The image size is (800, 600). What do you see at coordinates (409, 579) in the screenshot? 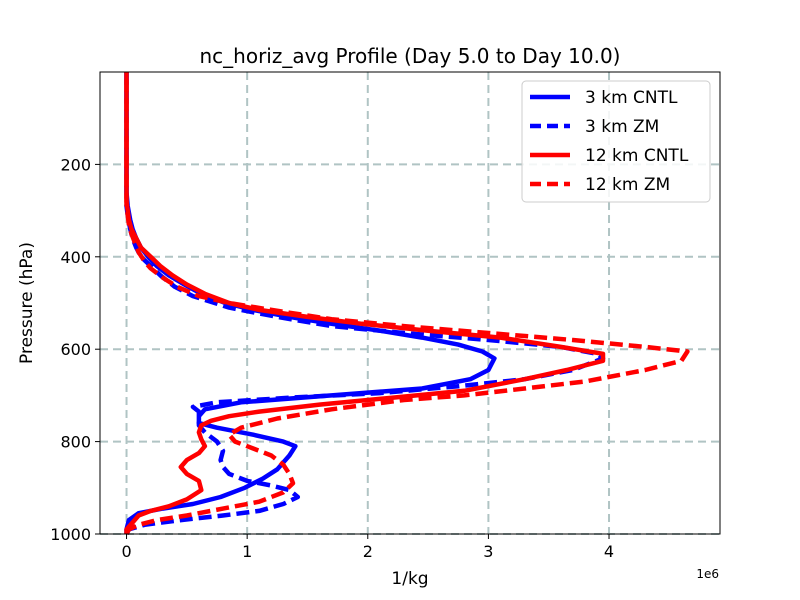
I see `x-axis-label: 1/kg` at bounding box center [409, 579].